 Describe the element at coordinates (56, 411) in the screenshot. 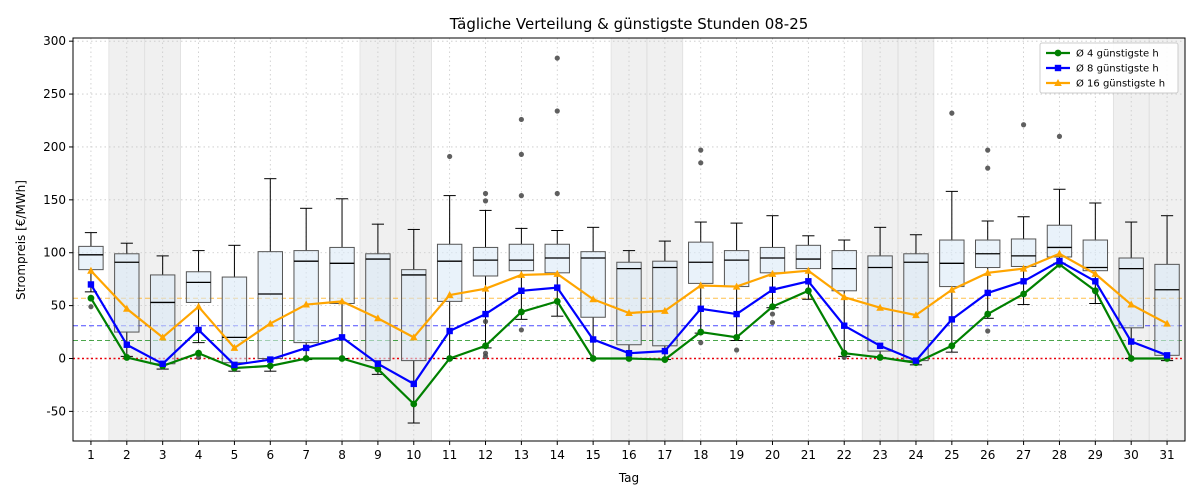

I see `y-tick-label: -50` at that location.